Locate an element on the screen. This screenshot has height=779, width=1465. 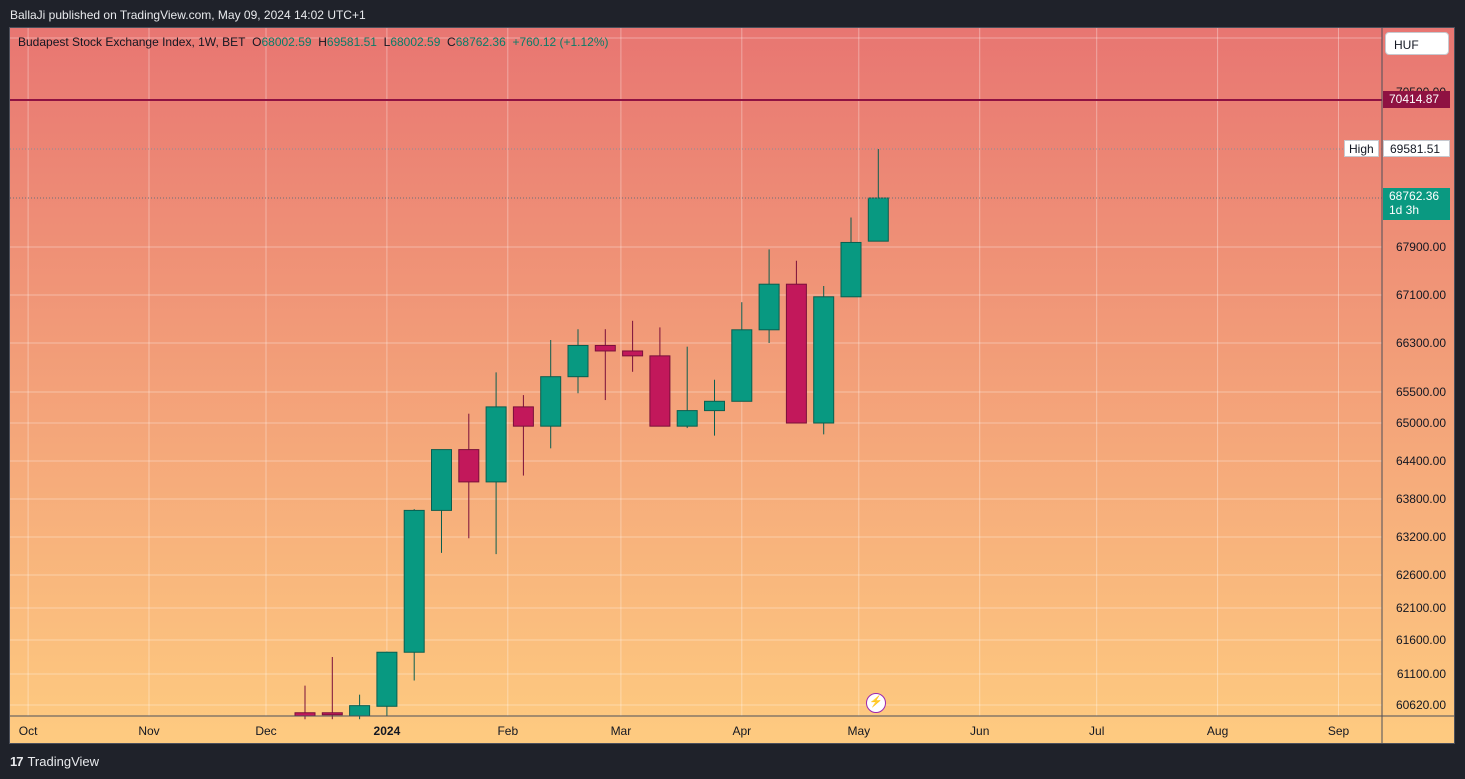
legend-close-label: C is located at coordinates (451, 42).